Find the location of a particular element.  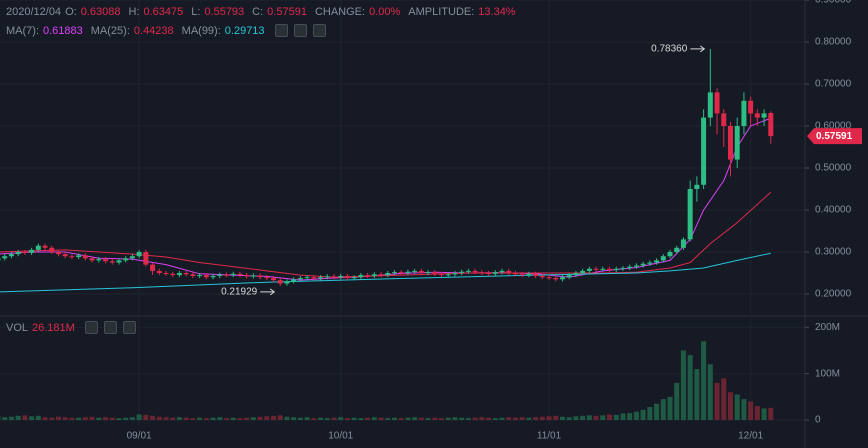

annotation-arrowhead is located at coordinates (272, 292).